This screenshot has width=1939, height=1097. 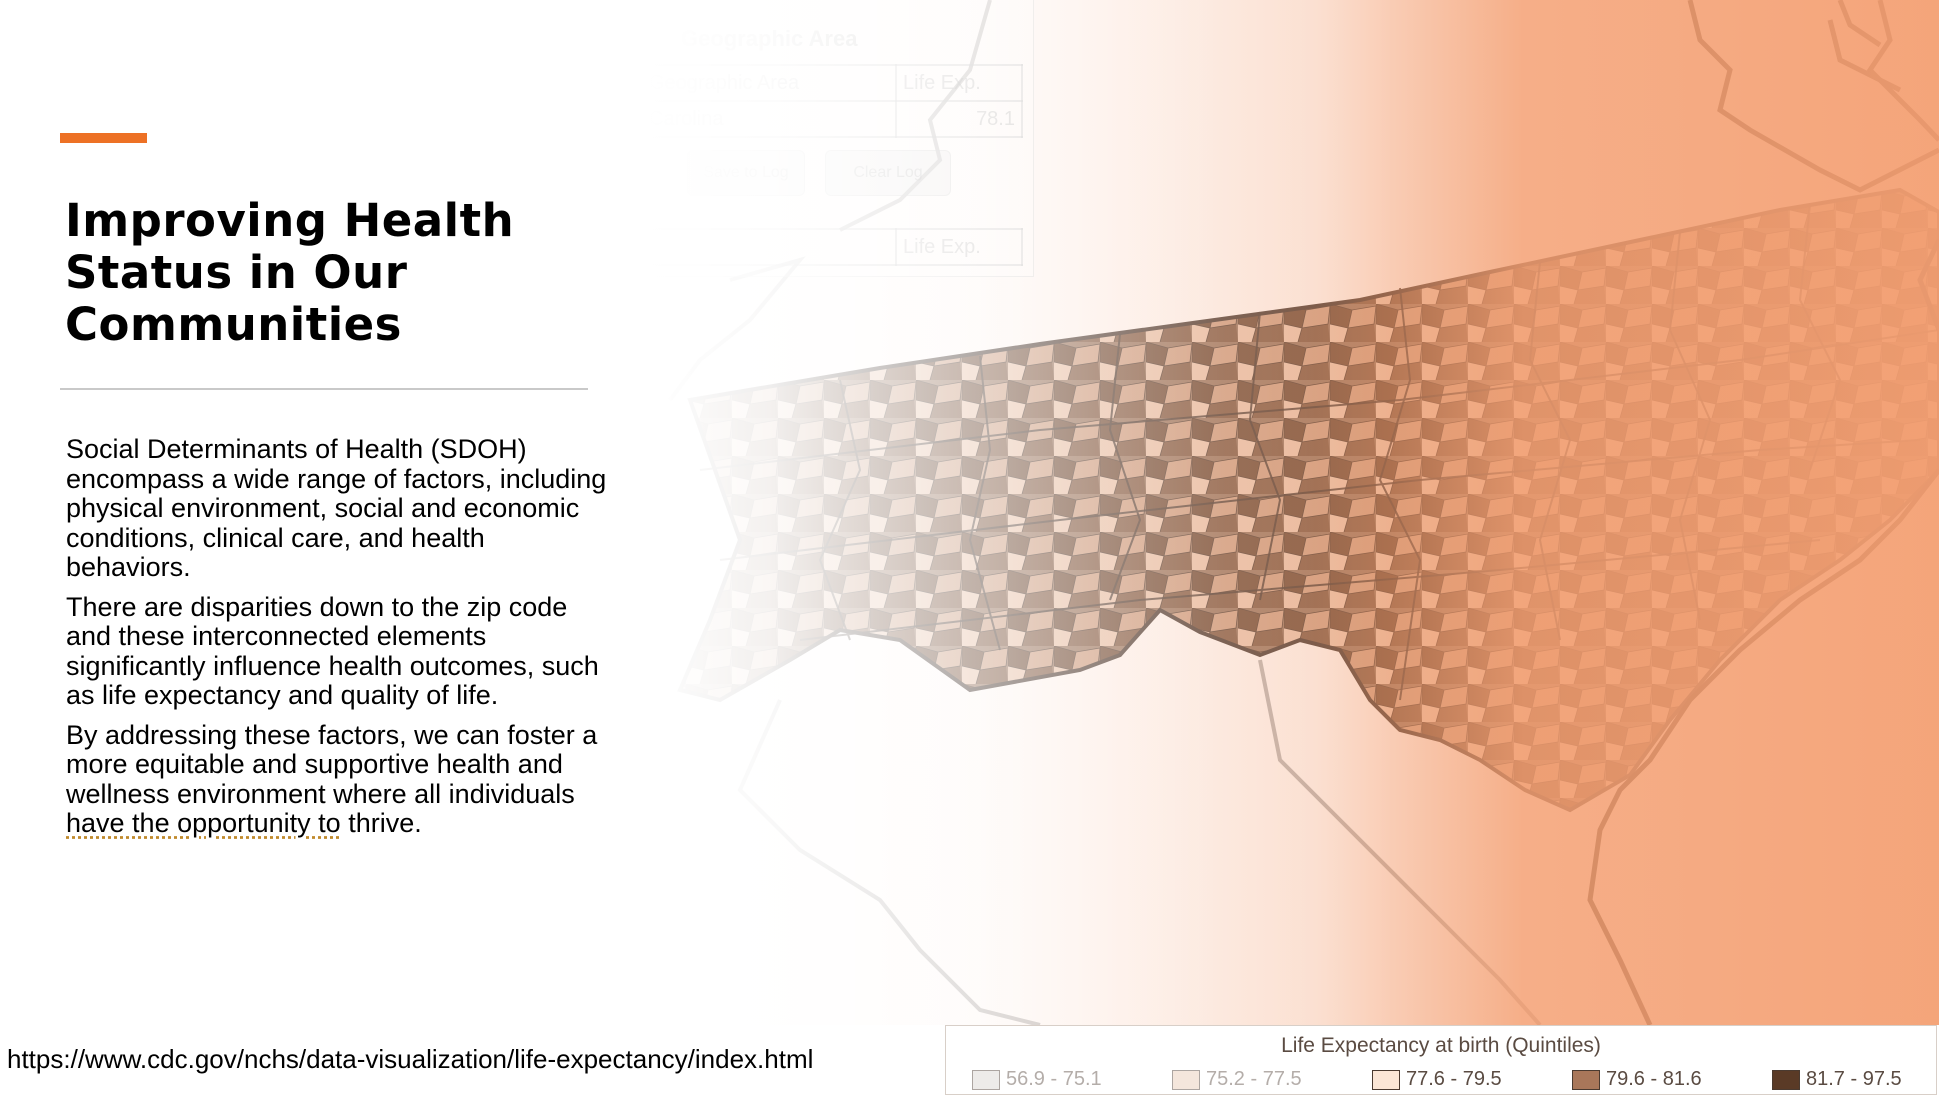 What do you see at coordinates (1441, 1045) in the screenshot?
I see `legend-title: Life Expectancy at birth (Quintiles)` at bounding box center [1441, 1045].